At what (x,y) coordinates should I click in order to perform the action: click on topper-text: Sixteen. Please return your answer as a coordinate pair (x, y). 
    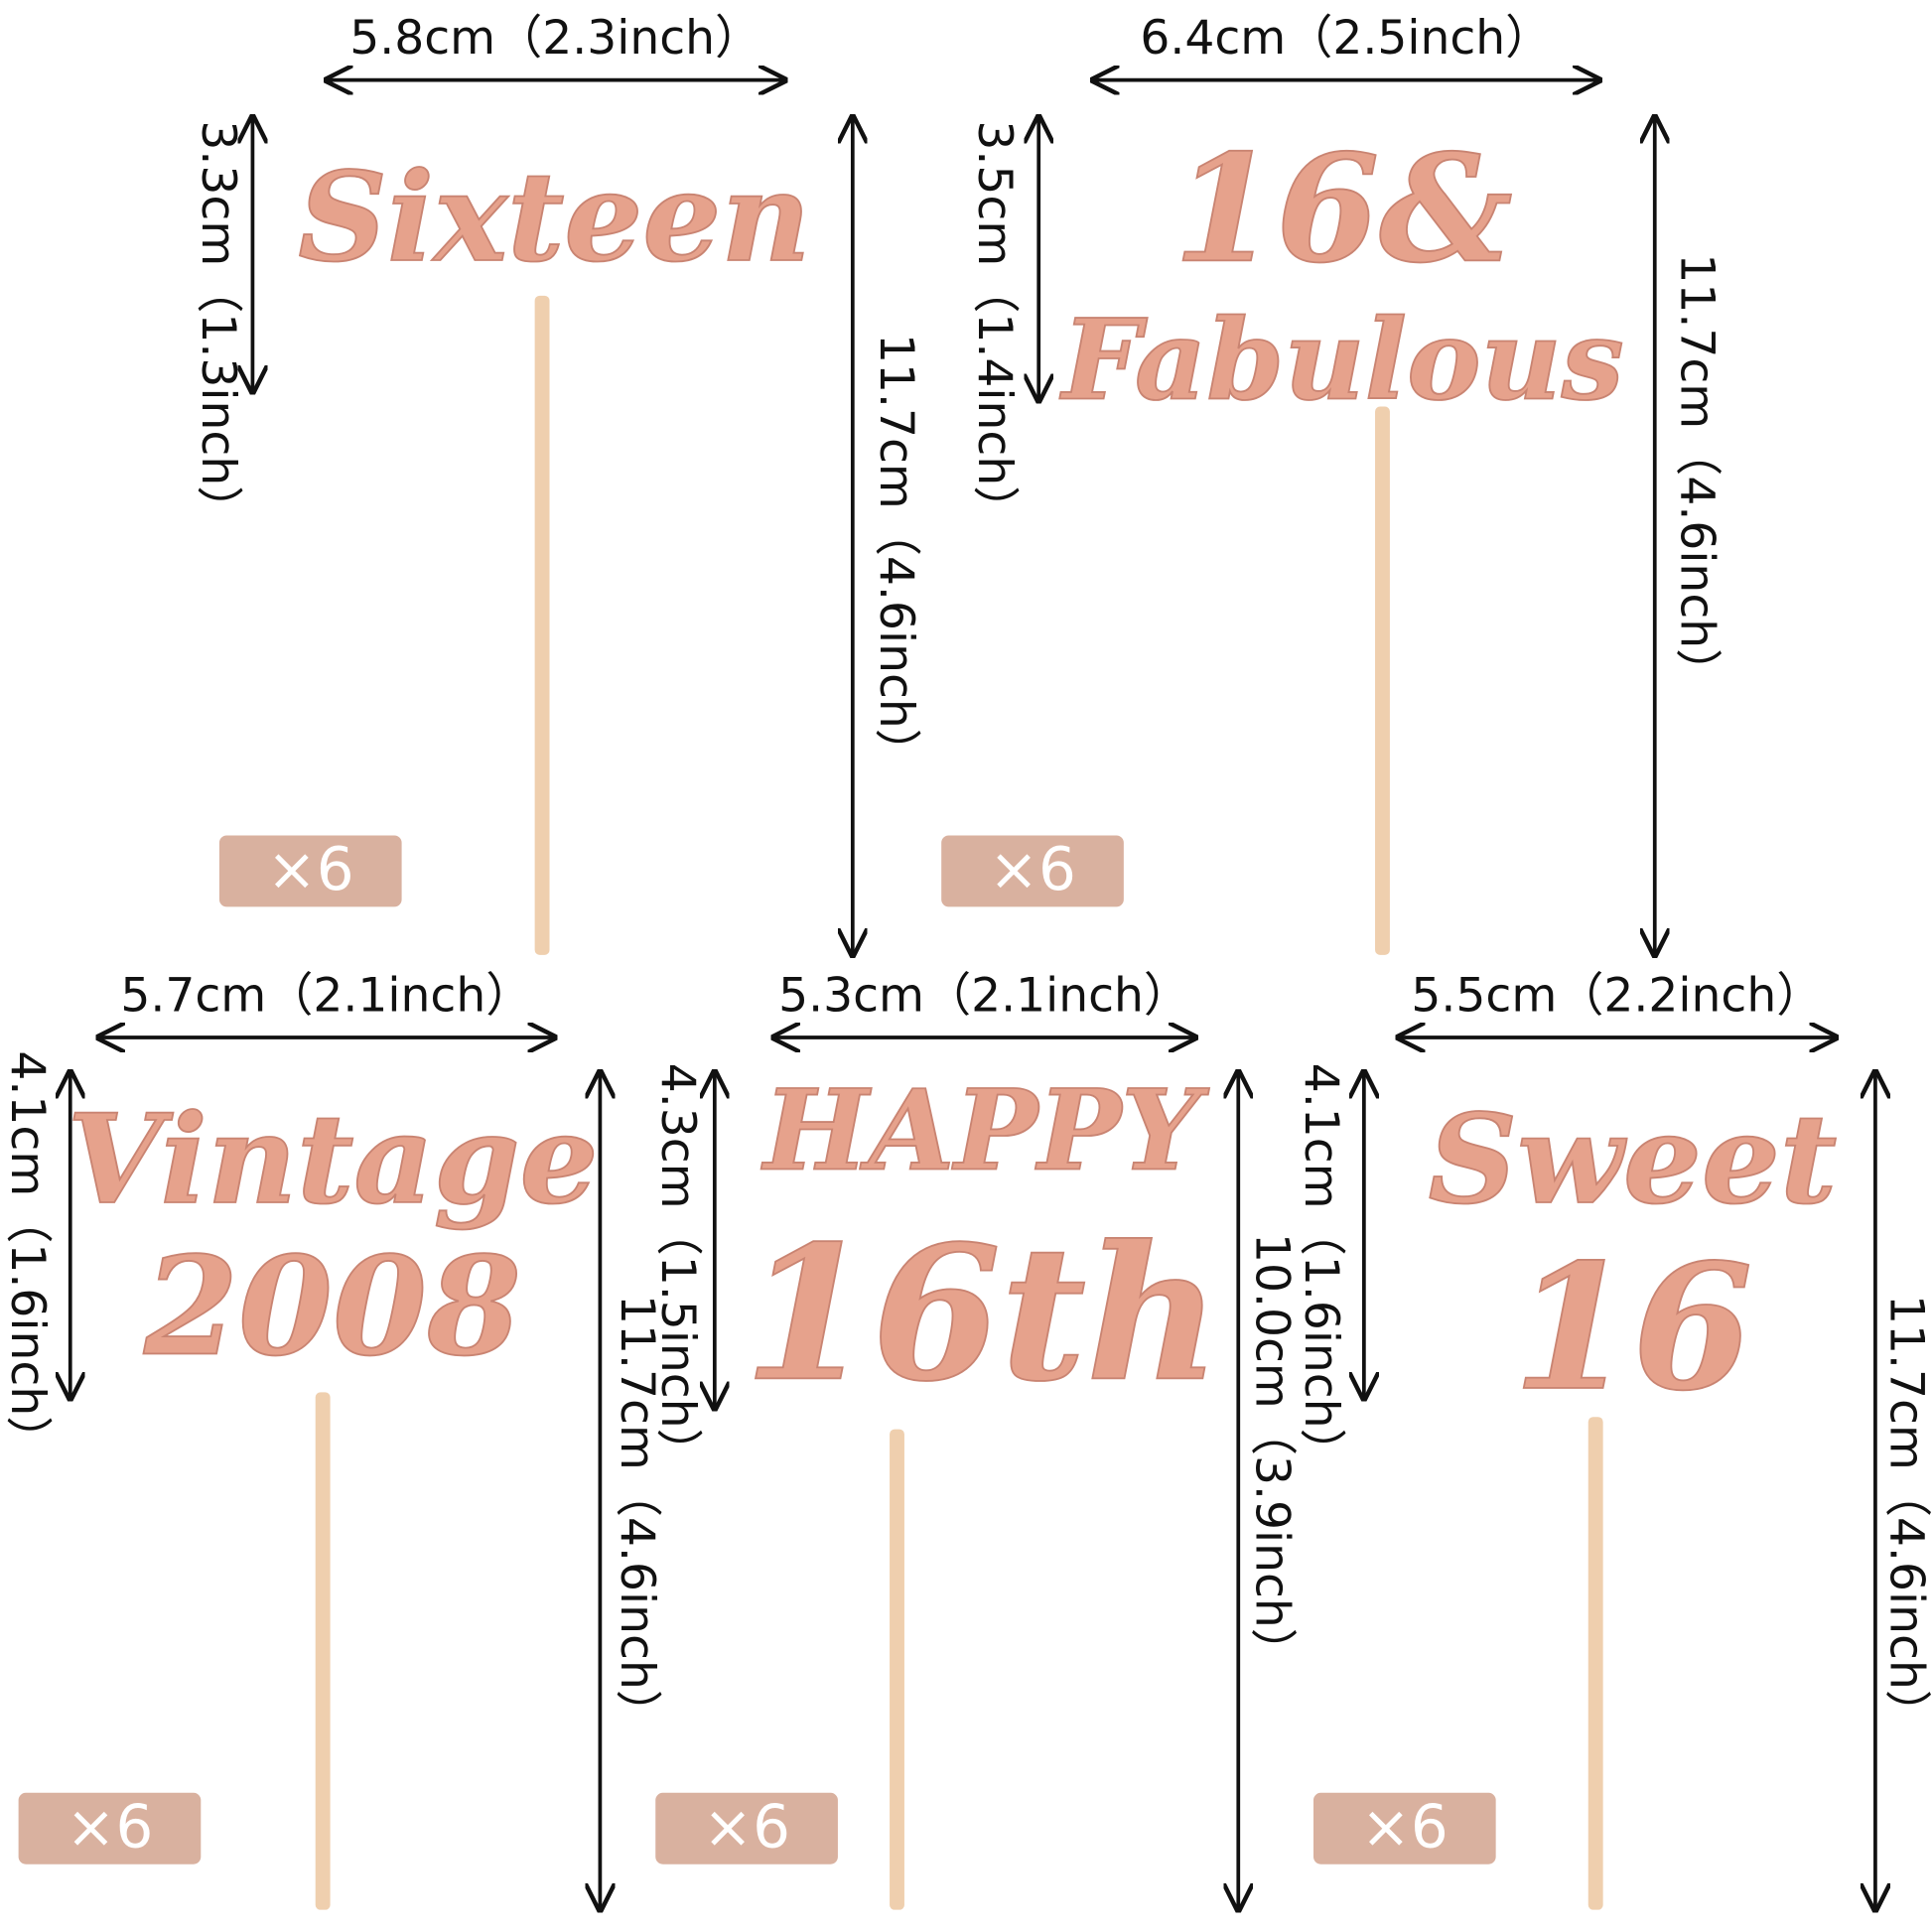
    Looking at the image, I should click on (554, 218).